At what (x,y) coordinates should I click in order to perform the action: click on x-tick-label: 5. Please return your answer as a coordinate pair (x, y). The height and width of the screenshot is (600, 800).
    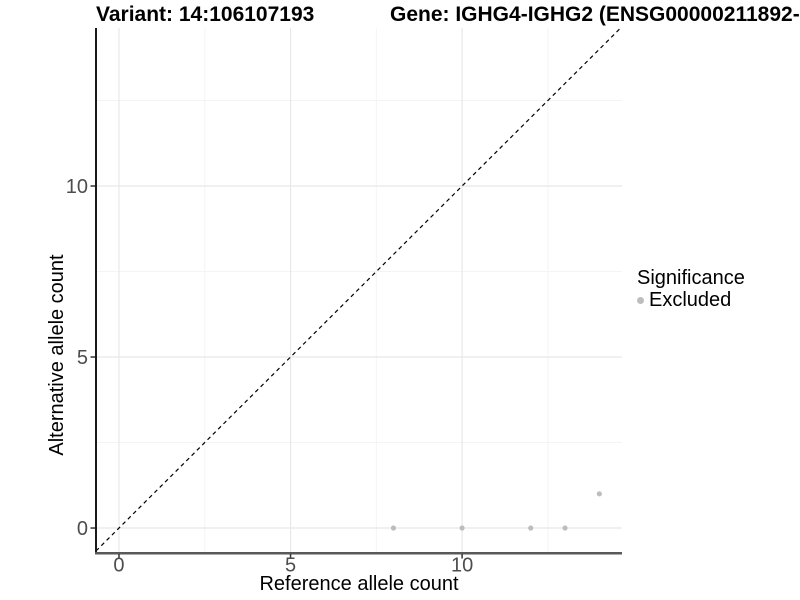
    Looking at the image, I should click on (290, 566).